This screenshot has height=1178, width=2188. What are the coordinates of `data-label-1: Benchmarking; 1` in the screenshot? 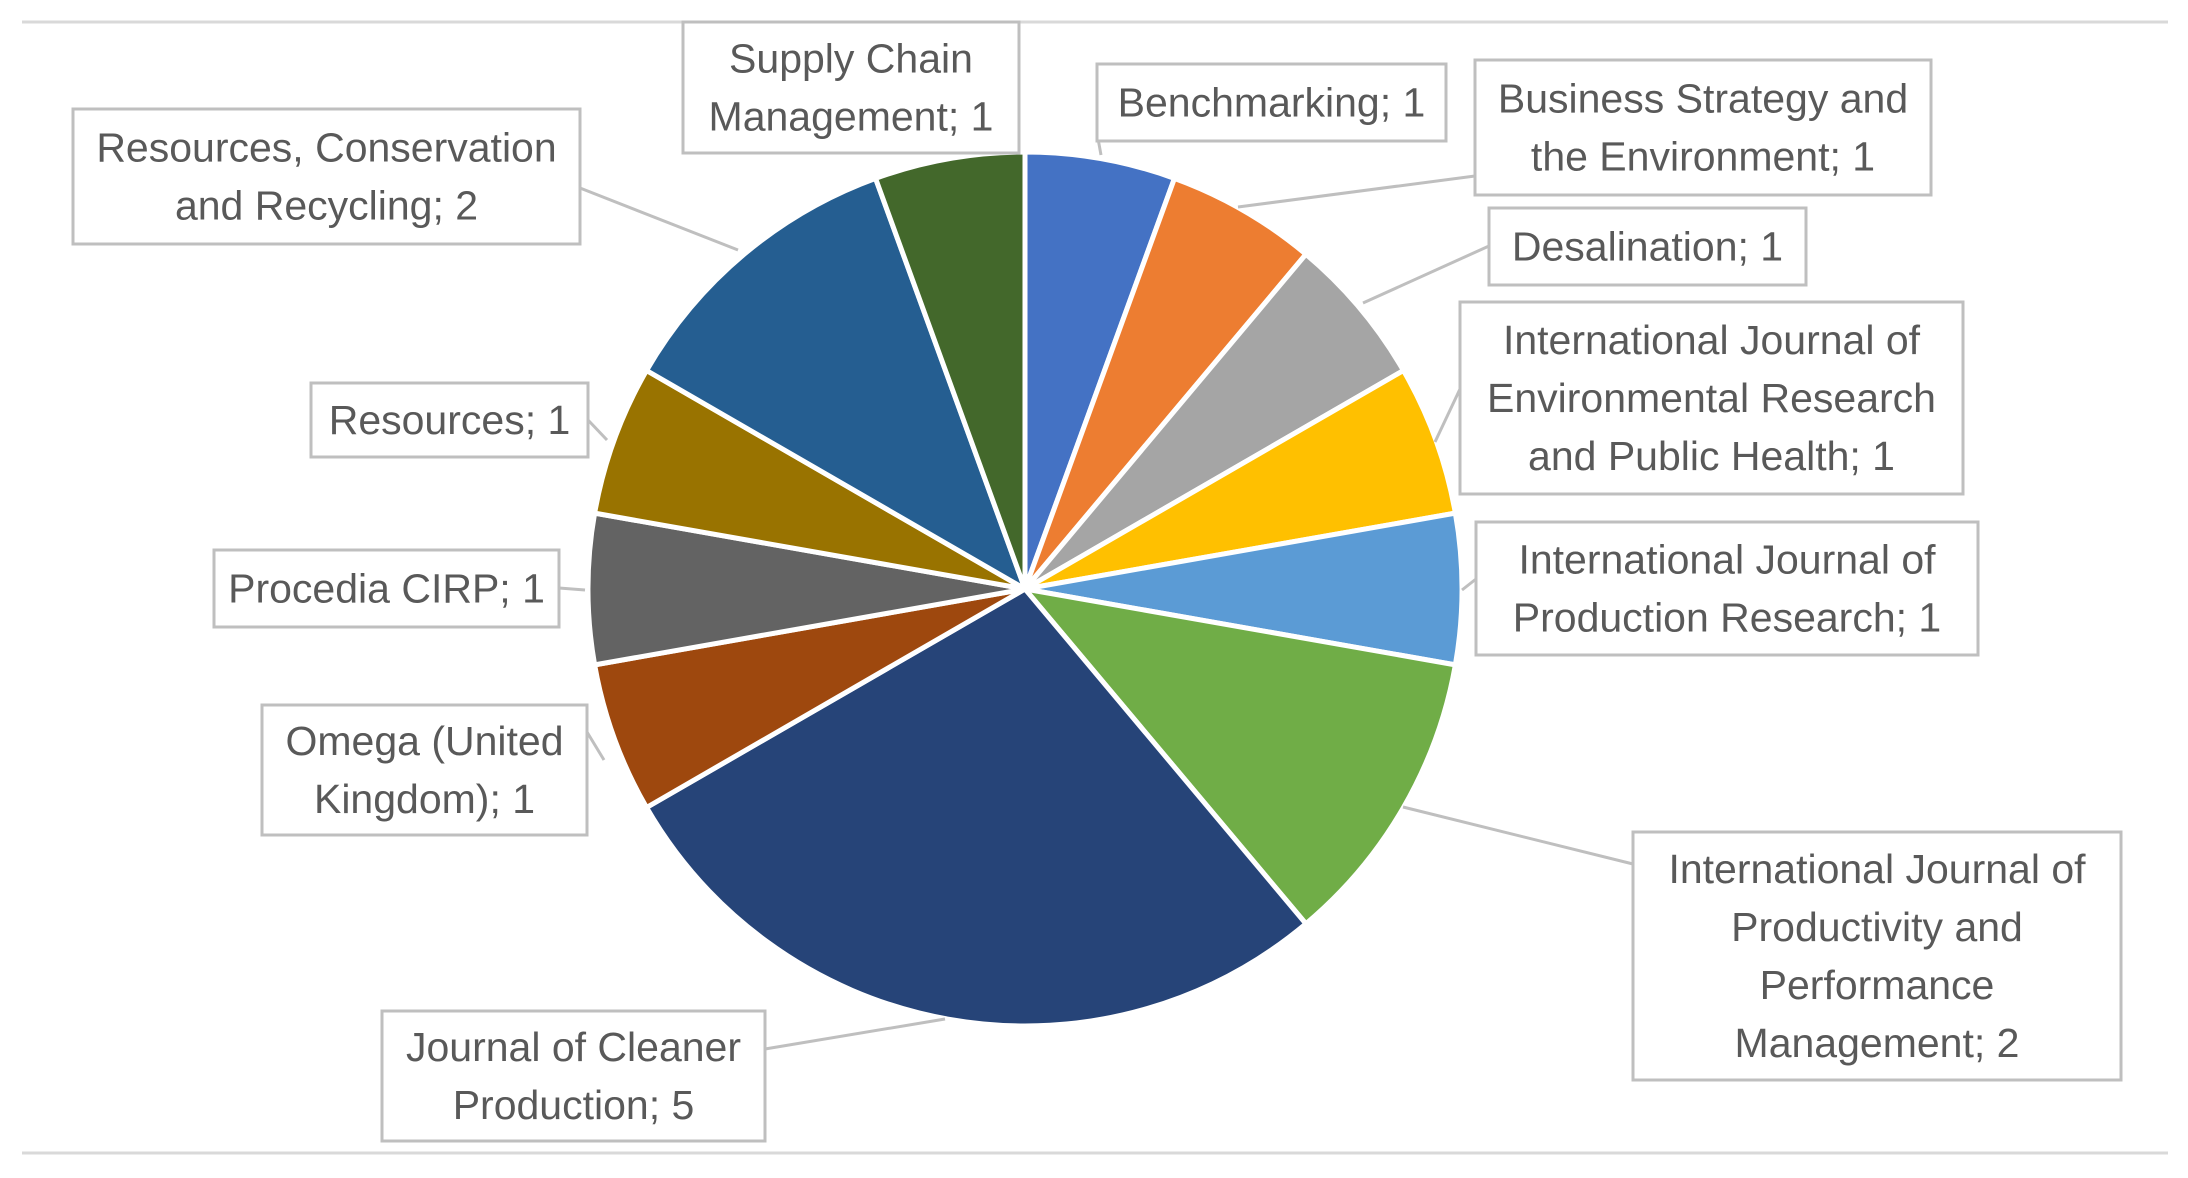 It's located at (1271, 109).